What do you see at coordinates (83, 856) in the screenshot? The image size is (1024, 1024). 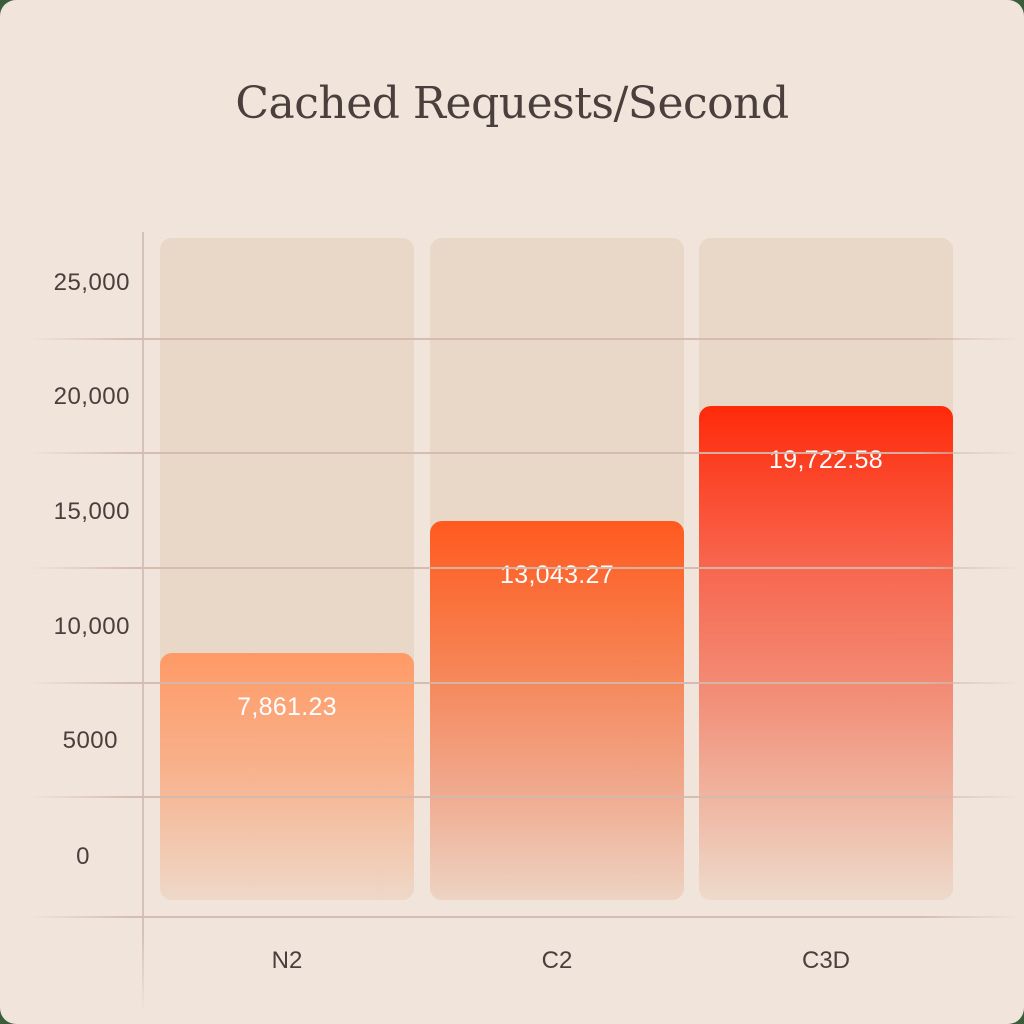 I see `y-tick-label: 0` at bounding box center [83, 856].